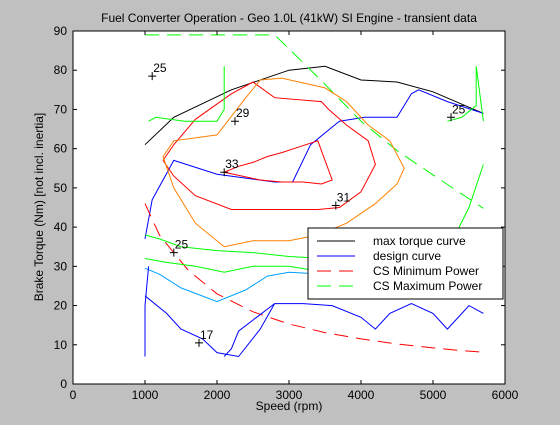 The height and width of the screenshot is (425, 560). I want to click on x-tick-label: 4000, so click(361, 395).